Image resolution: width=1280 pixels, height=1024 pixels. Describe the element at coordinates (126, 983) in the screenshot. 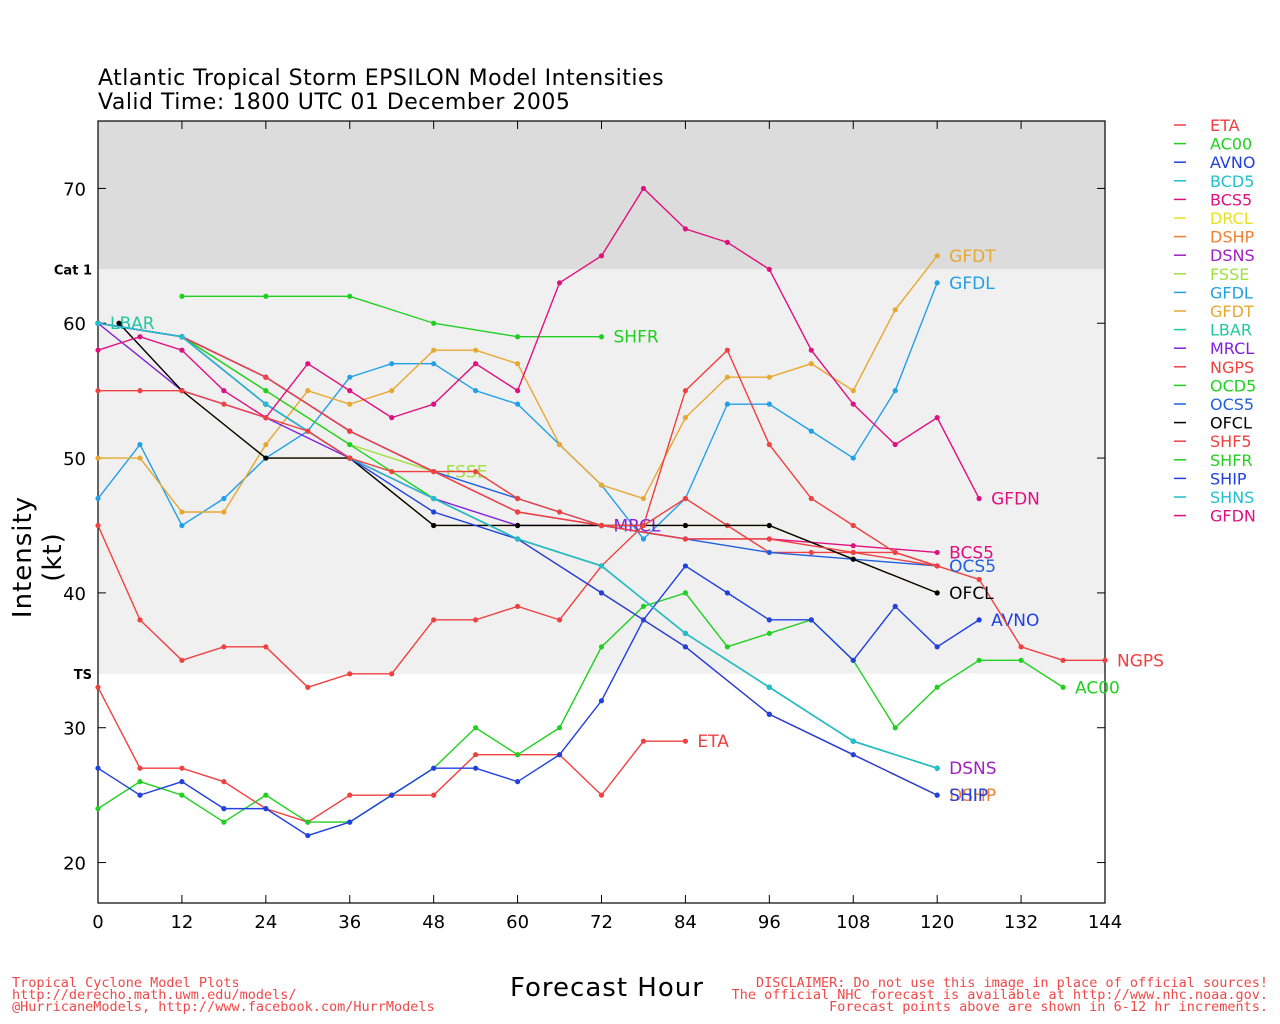

I see `footer-credits-line: Tropical Cyclone Model Plots` at that location.